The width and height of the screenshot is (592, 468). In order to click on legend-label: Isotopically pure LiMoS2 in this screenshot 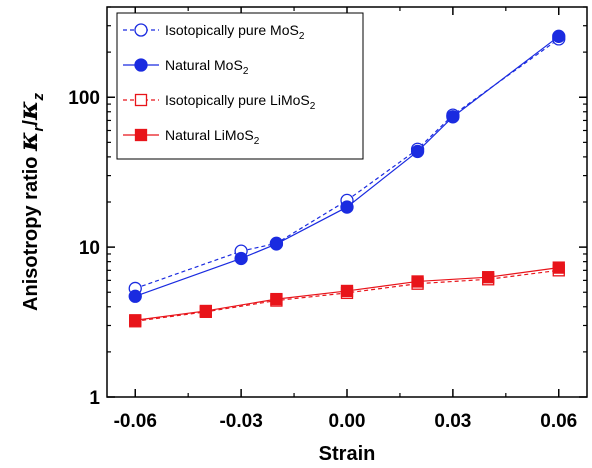, I will do `click(240, 102)`.